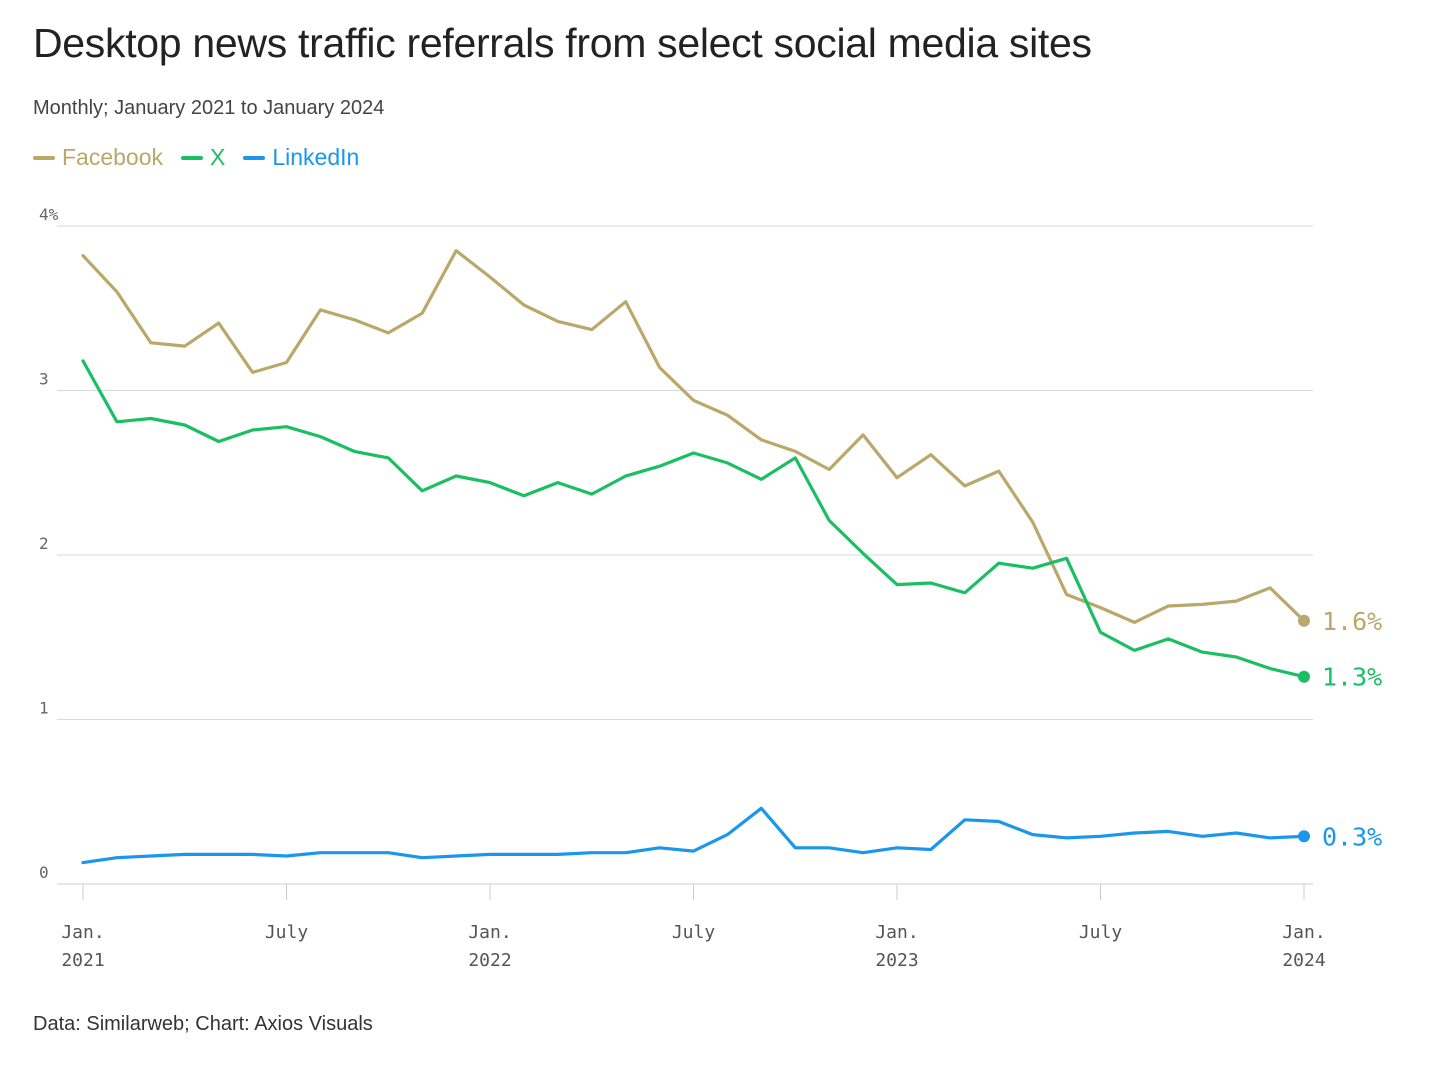 The width and height of the screenshot is (1456, 1067). I want to click on legend-swatch-x, so click(192, 157).